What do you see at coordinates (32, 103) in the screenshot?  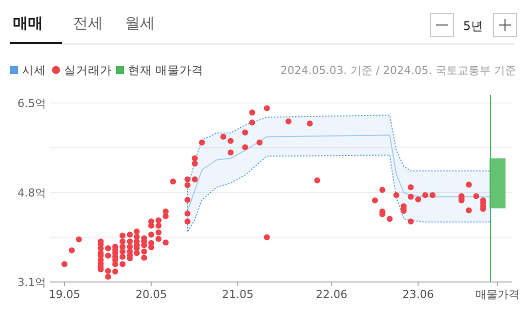 I see `y-tick-label: 6.5억` at bounding box center [32, 103].